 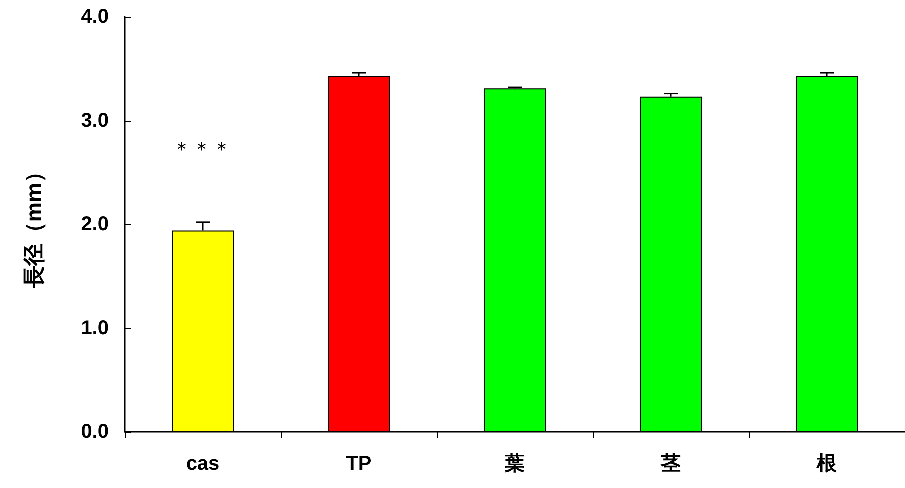 I want to click on x-tick-label: TP, so click(x=359, y=464).